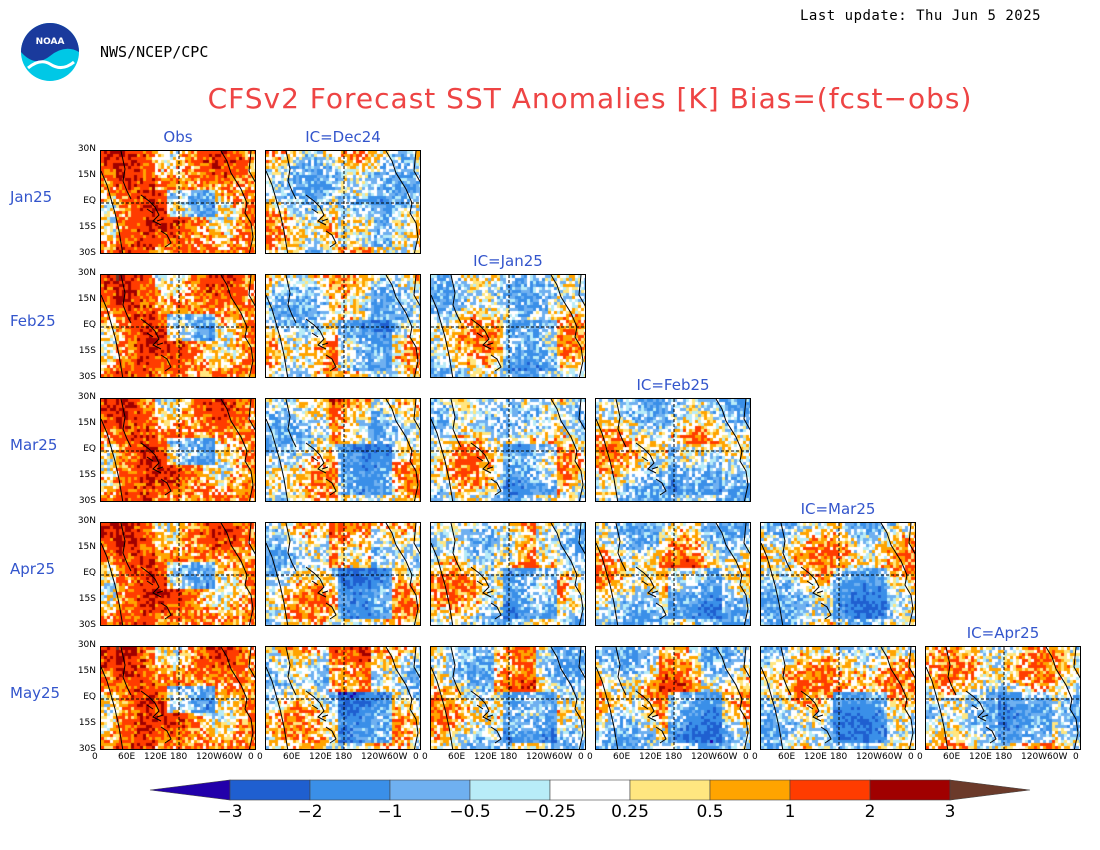 Image resolution: width=1100 pixels, height=850 pixels. I want to click on colorbar-tick-label: 2, so click(870, 812).